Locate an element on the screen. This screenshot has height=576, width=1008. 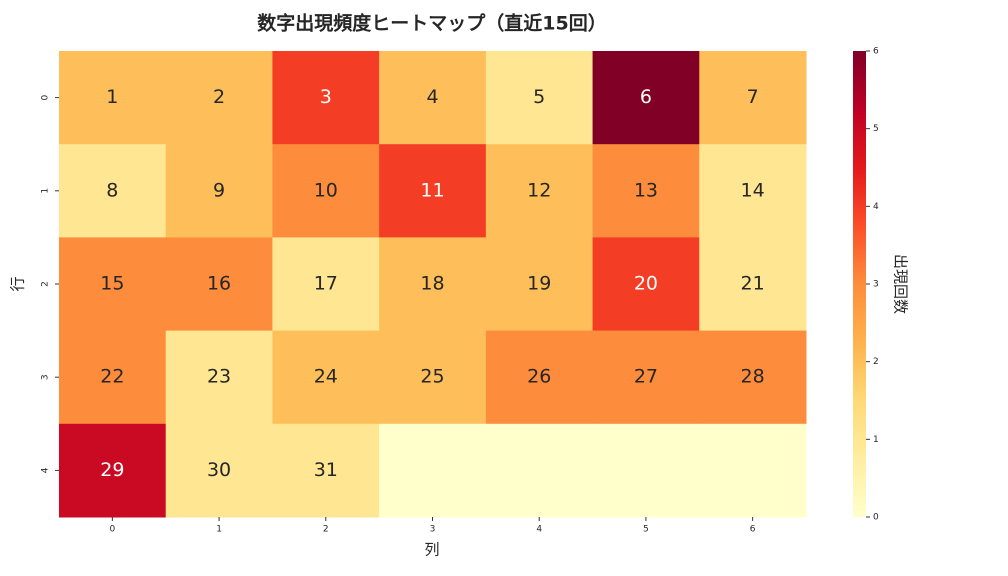
cell-label: 6 is located at coordinates (646, 97).